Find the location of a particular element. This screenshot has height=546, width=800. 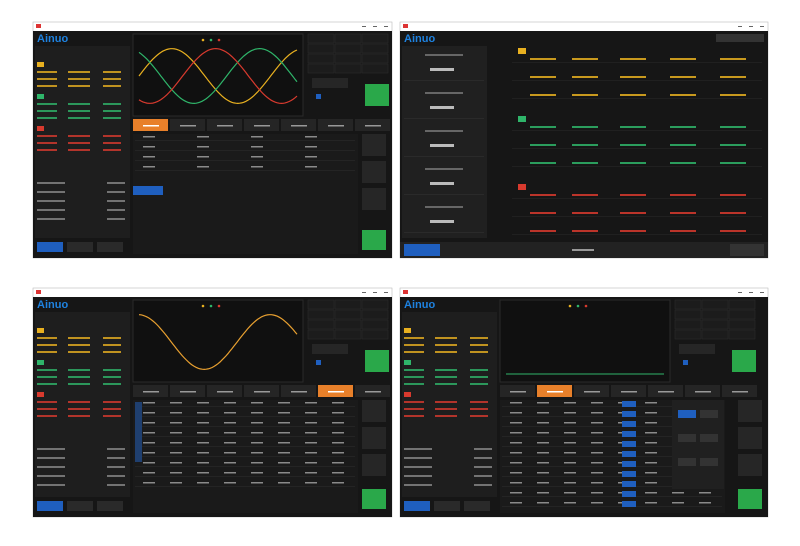

side-tab is located at coordinates (138, 432).